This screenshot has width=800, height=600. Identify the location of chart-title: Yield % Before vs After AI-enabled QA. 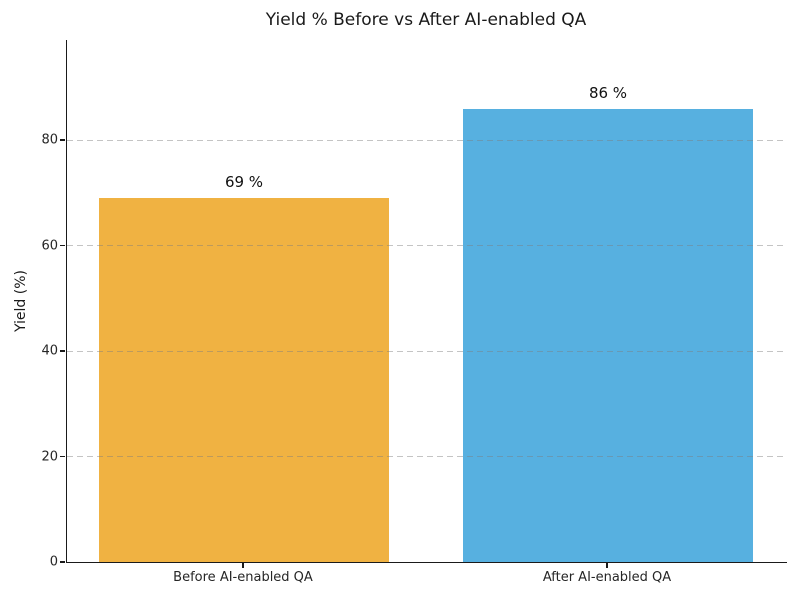
(426, 20).